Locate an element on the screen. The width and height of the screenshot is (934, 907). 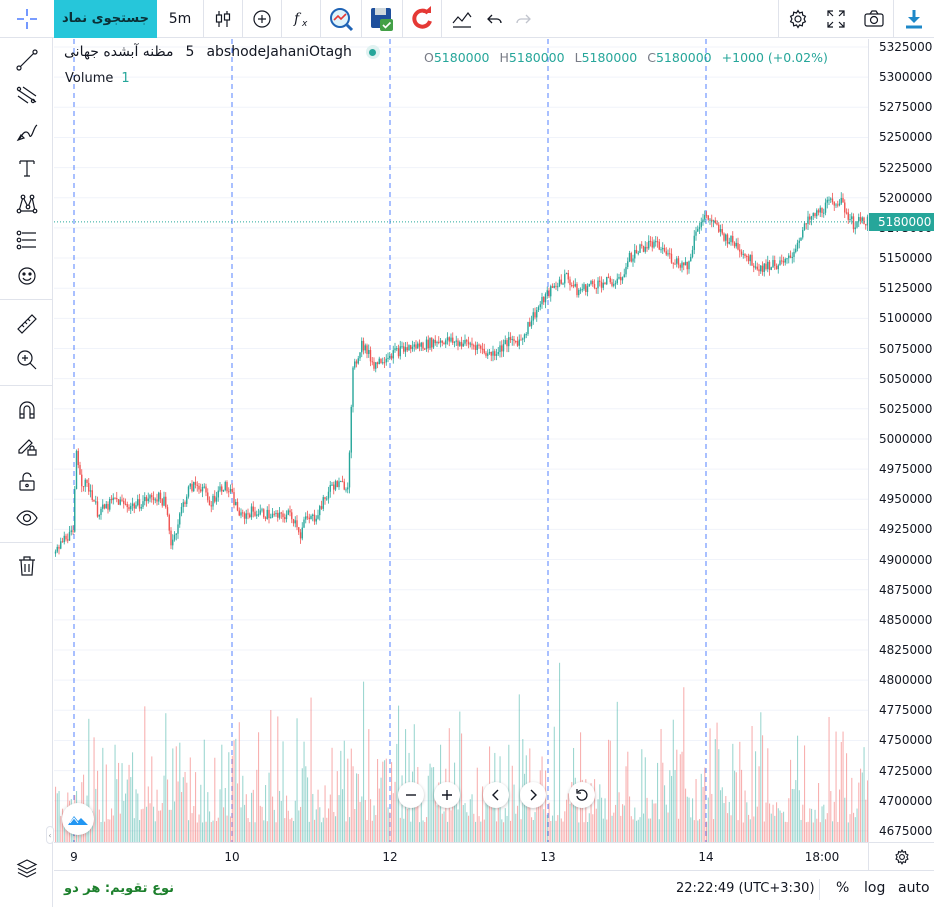
replay-icon is located at coordinates (341, 19).